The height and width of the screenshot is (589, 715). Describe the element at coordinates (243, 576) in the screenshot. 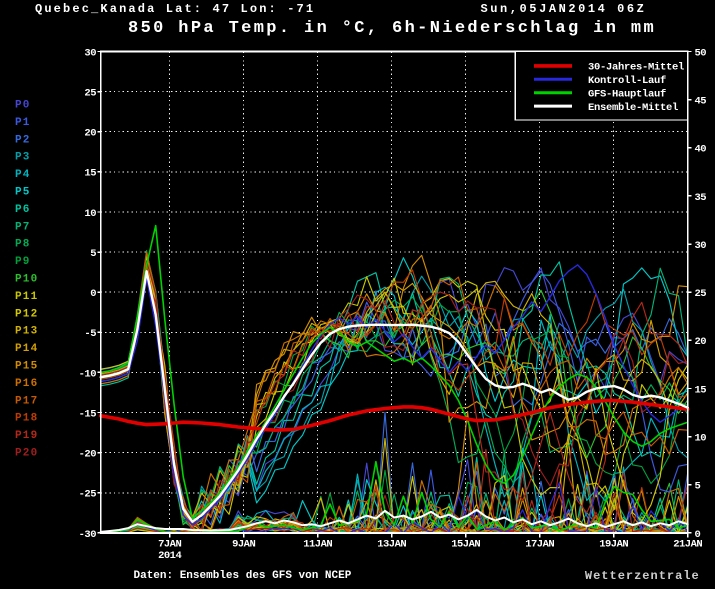

I see `svg-text:Daten: Ensembles des GFS von N: Daten: Ensembles des GFS von NCEP` at that location.